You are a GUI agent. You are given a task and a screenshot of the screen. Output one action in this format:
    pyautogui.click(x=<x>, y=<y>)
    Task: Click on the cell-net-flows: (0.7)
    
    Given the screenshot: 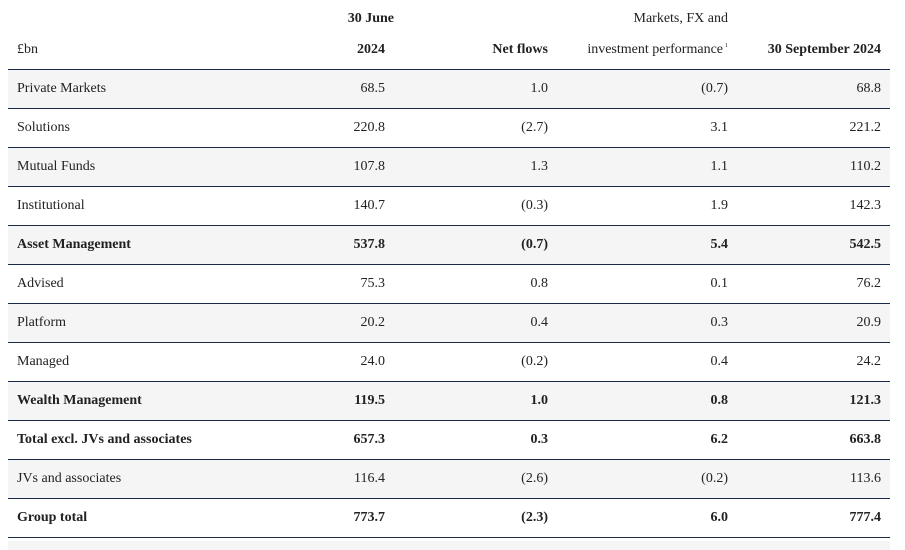 What is the action you would take?
    pyautogui.click(x=475, y=245)
    